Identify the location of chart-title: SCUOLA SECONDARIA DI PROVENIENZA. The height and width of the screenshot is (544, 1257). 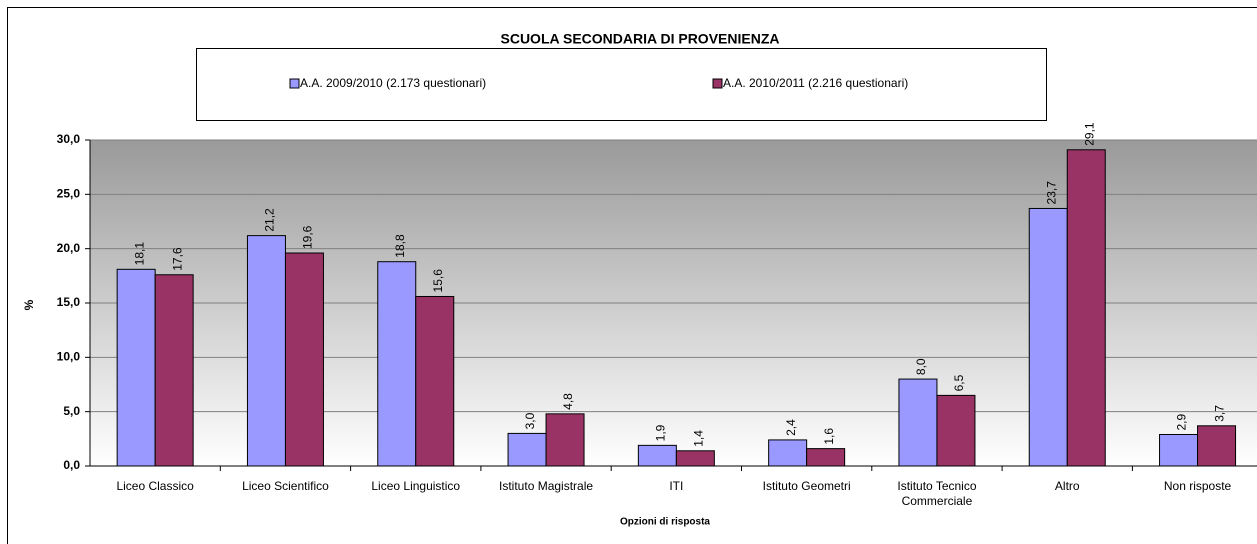
(640, 39).